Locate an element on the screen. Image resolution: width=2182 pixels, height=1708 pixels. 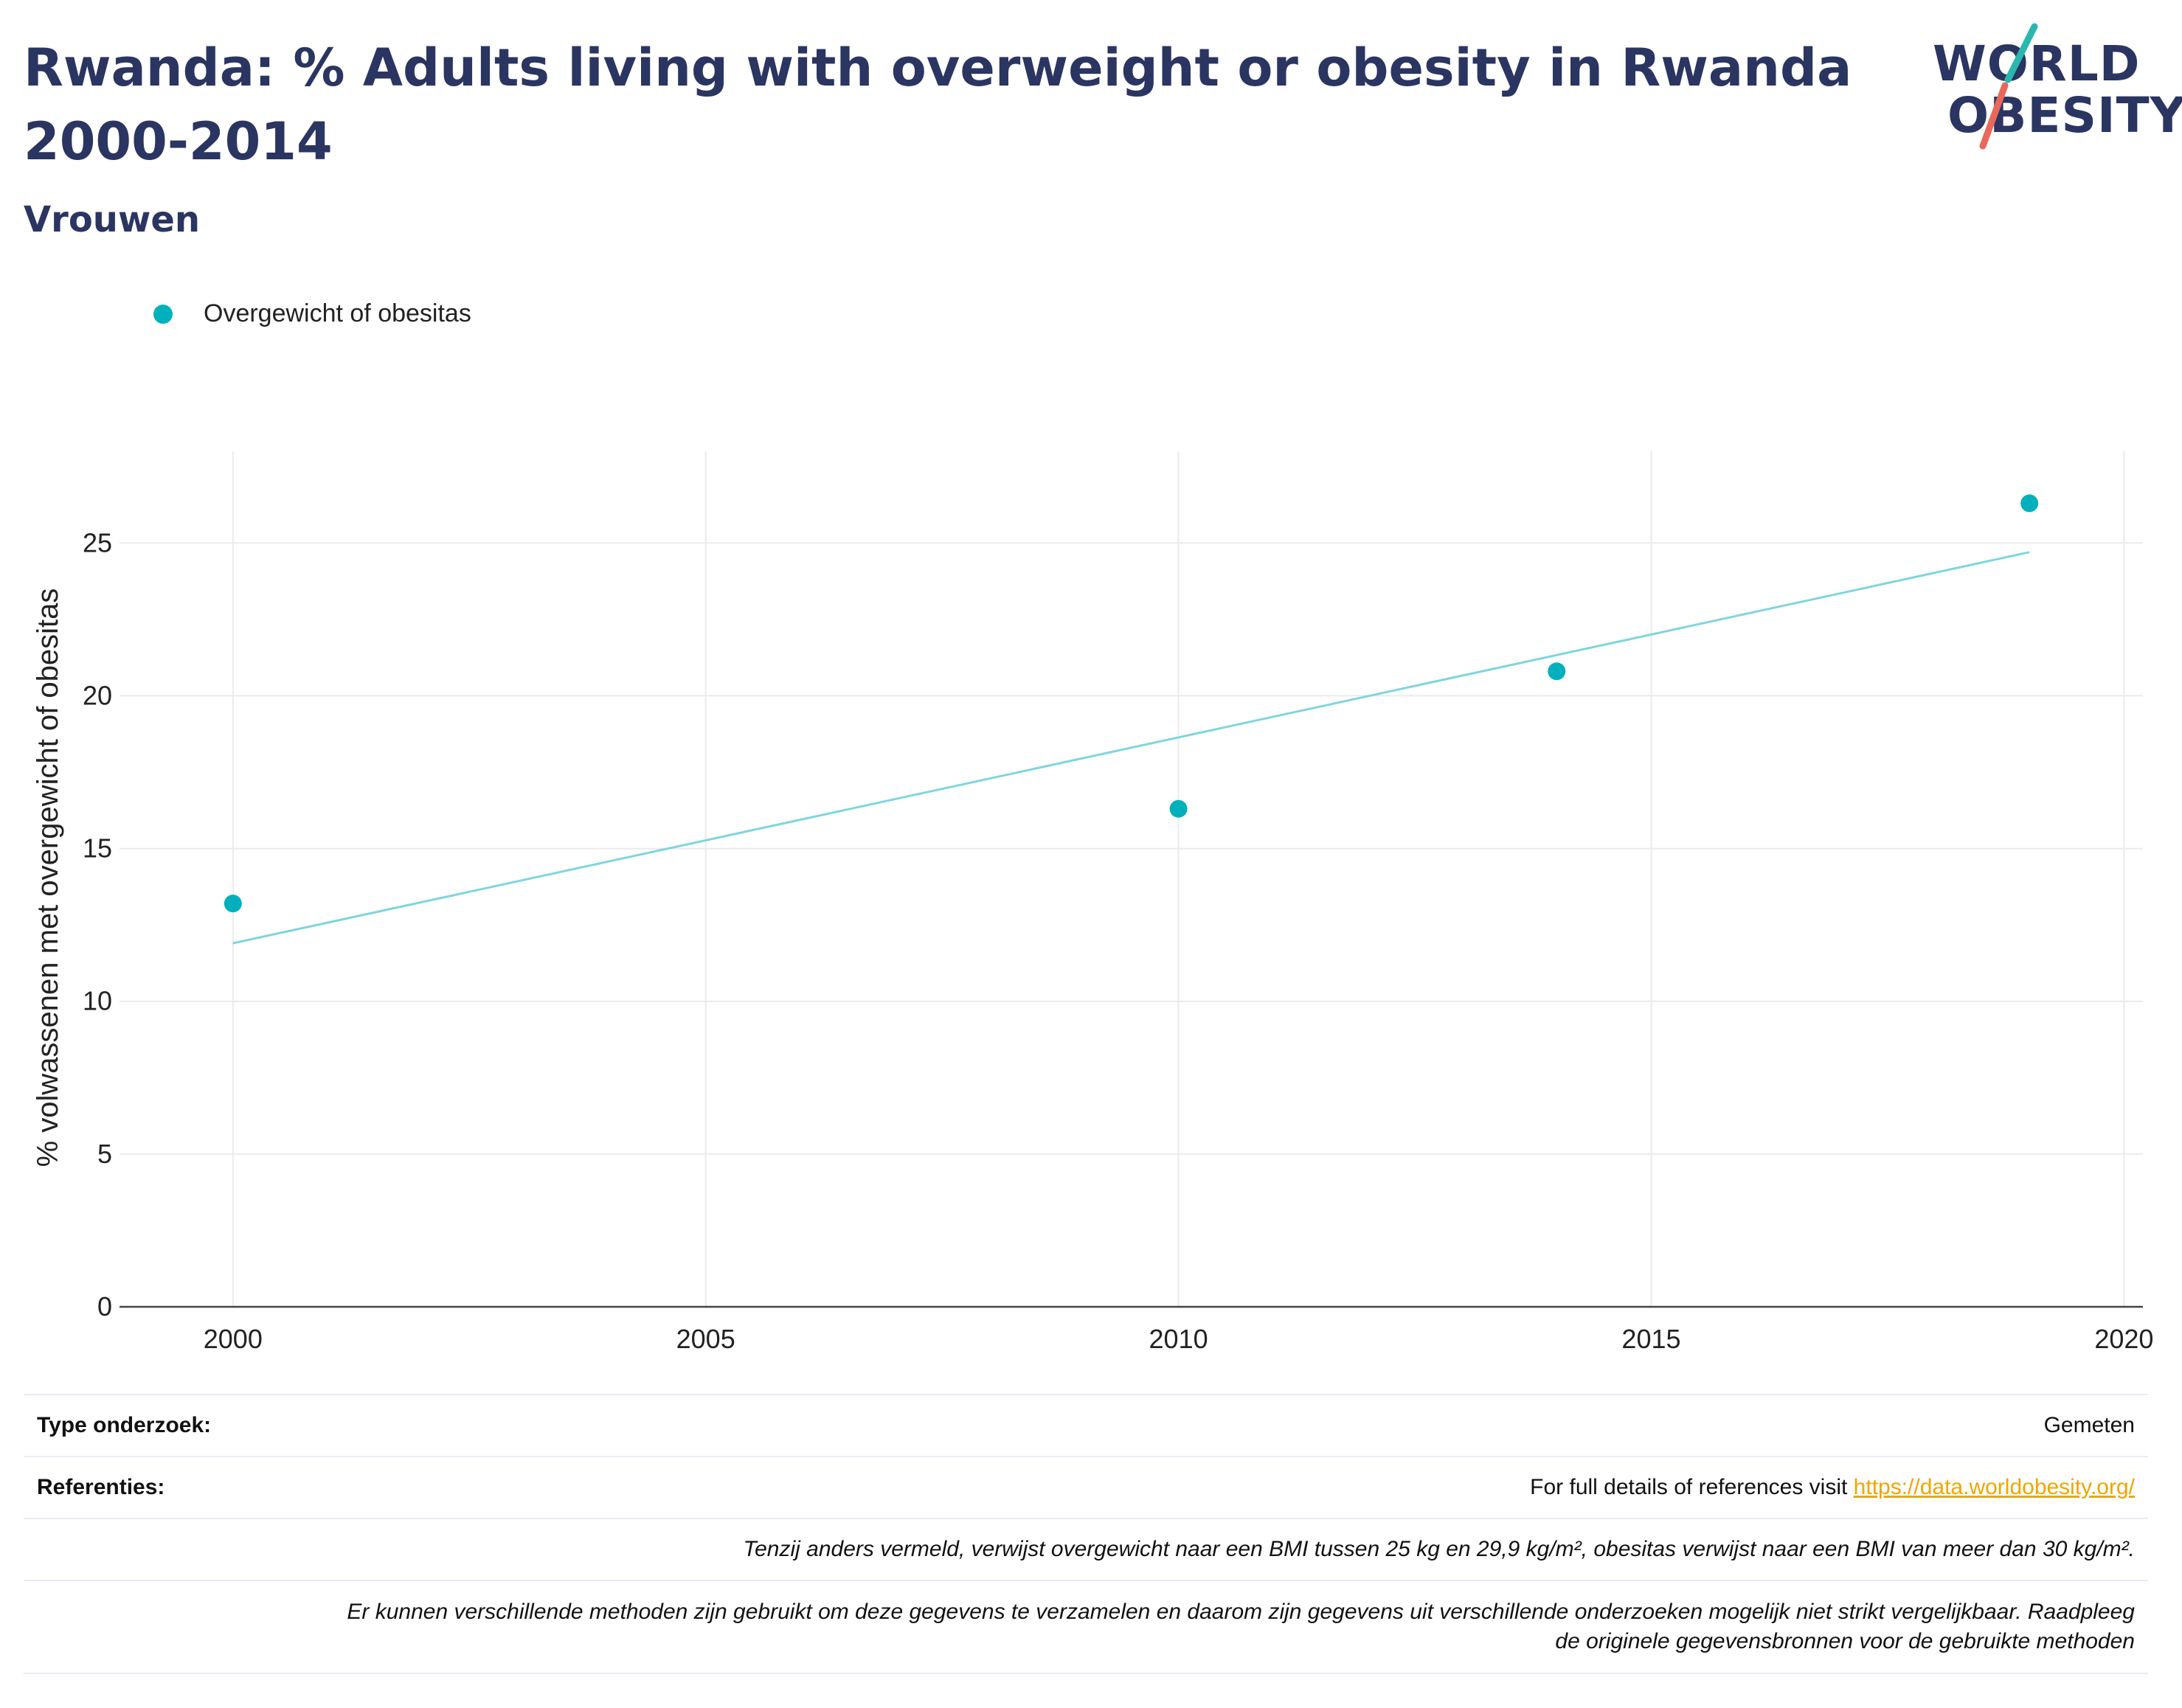
references-text: For full details of references visit is located at coordinates (1692, 1487).